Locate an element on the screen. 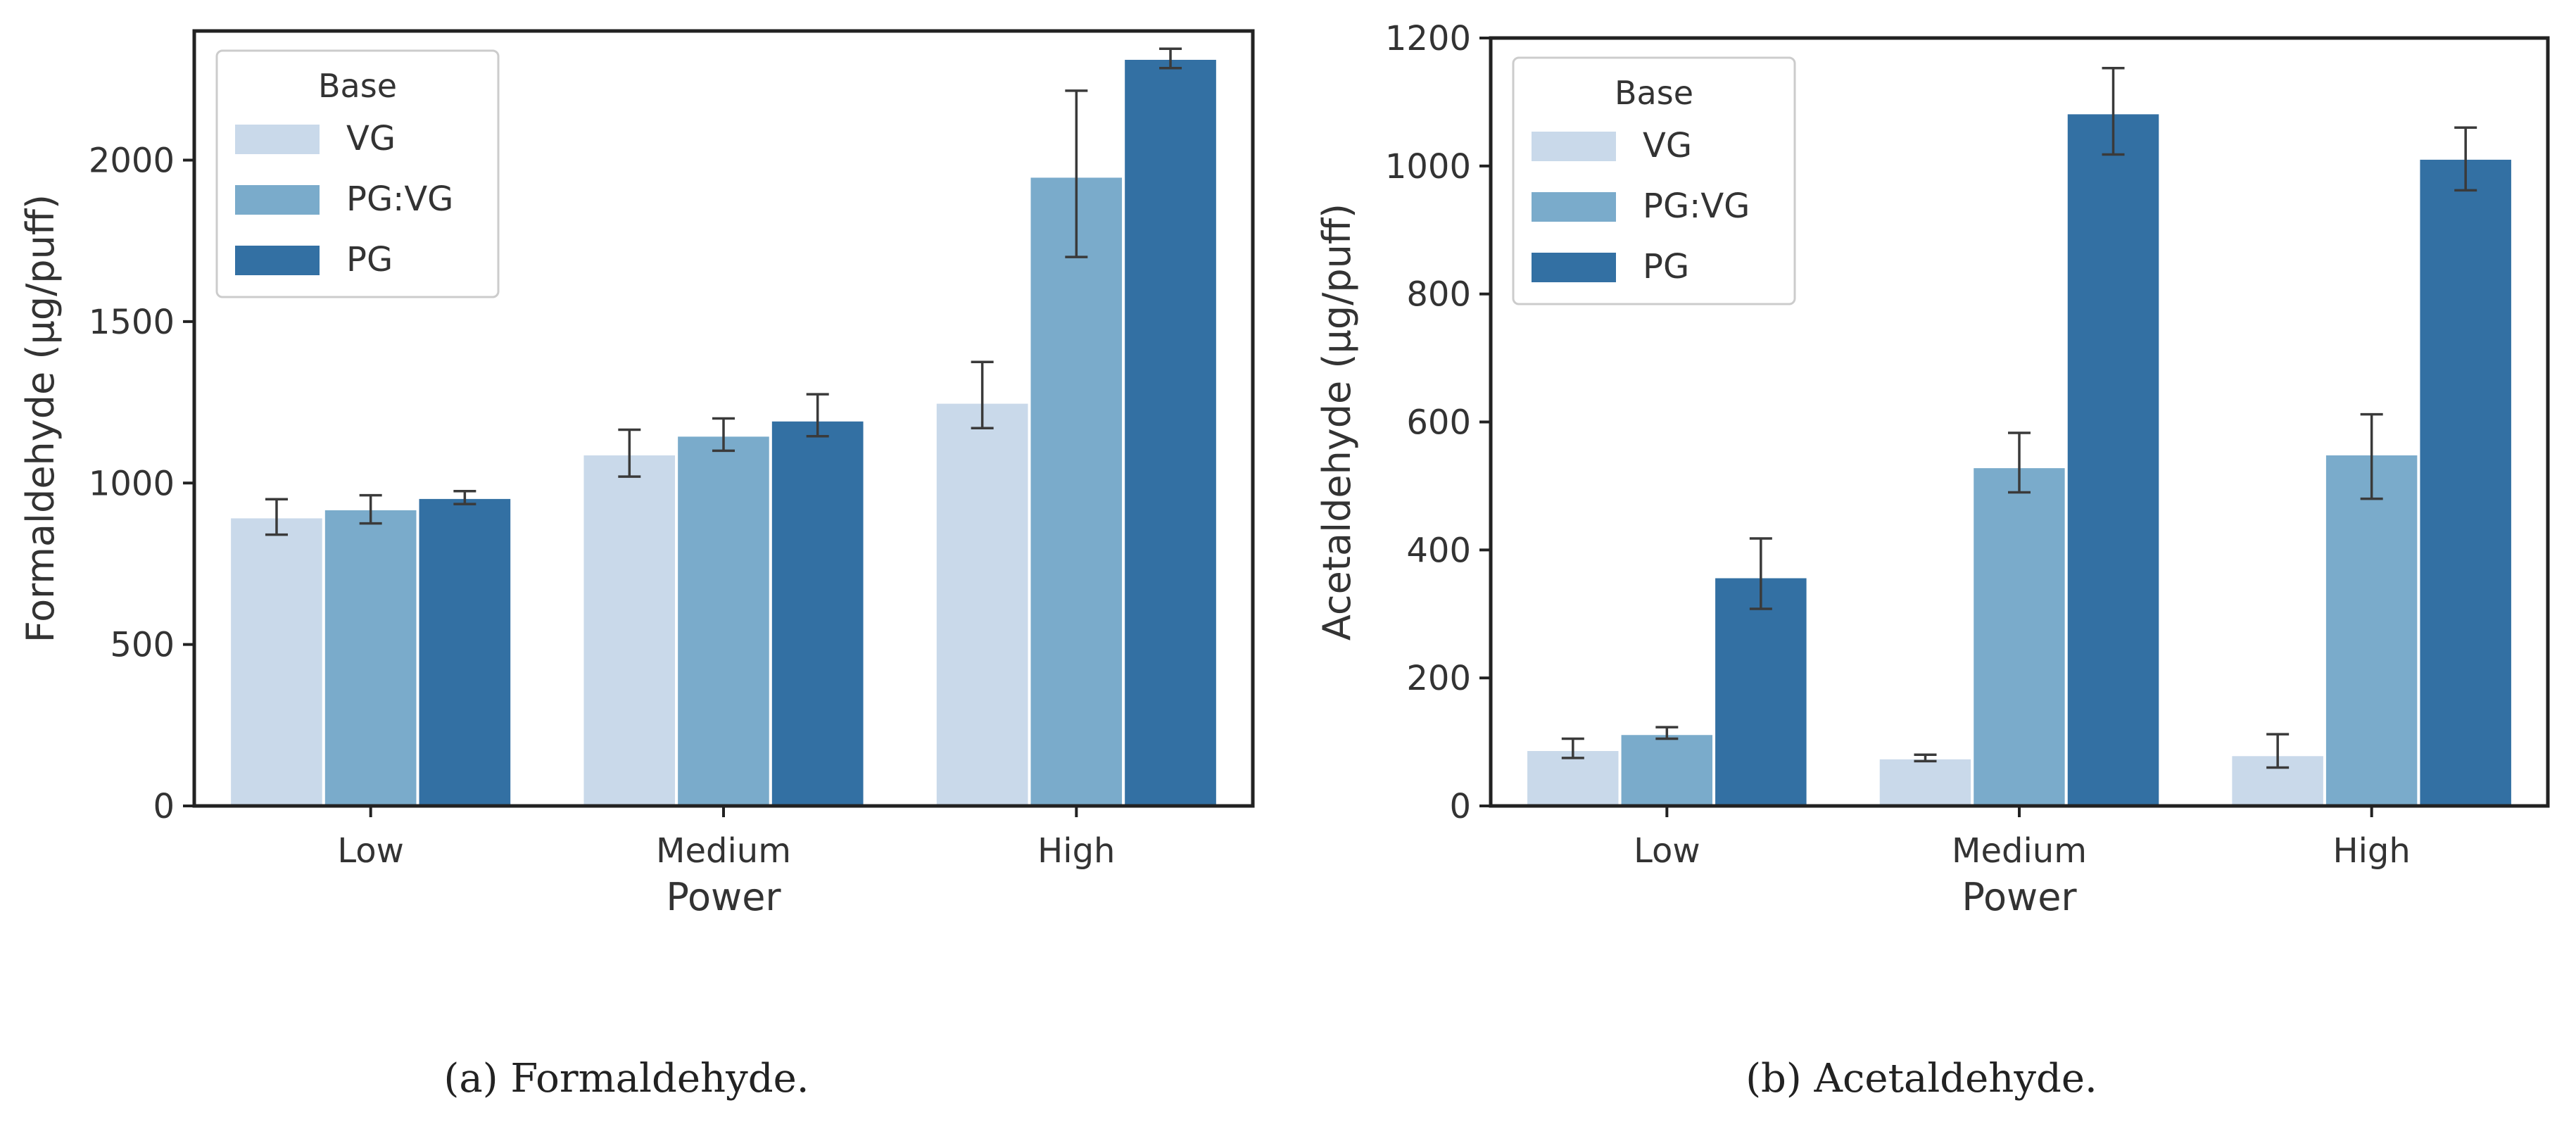 The height and width of the screenshot is (1129, 2576). acetaldehyde-error-bar-vg-medium is located at coordinates (1925, 758).